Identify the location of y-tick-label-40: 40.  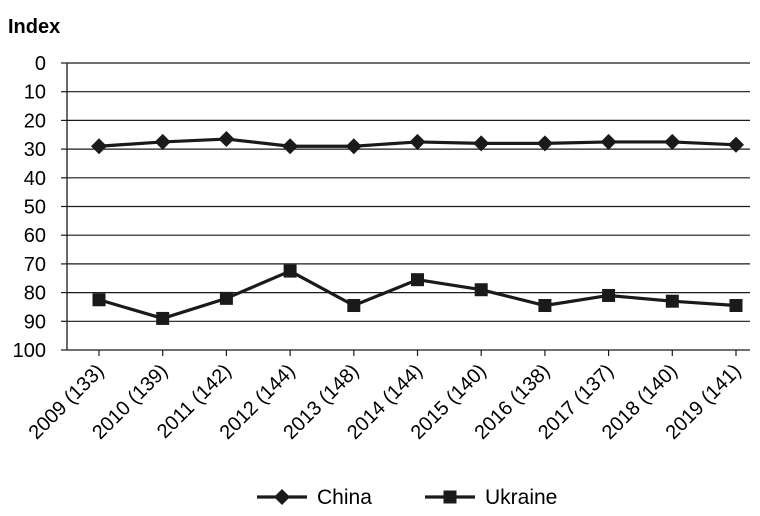
(35, 179).